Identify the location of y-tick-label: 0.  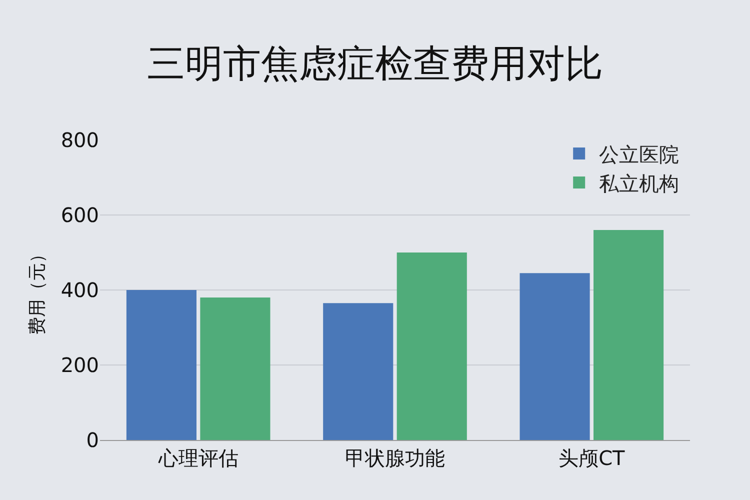
(92, 440).